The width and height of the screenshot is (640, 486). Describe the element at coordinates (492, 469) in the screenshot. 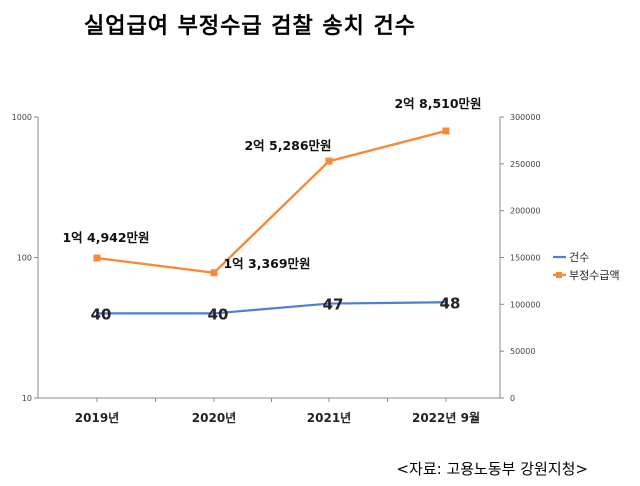

I see `source-note: <자료: 고용노동부 강원지청>` at that location.